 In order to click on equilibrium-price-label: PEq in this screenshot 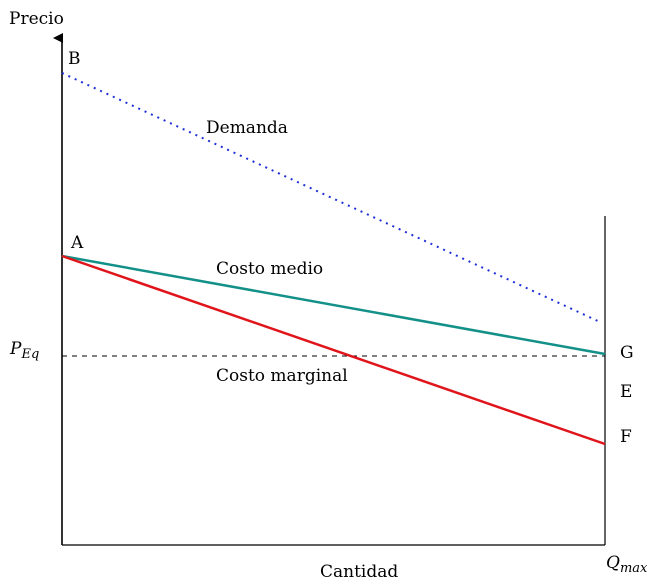, I will do `click(24, 350)`.